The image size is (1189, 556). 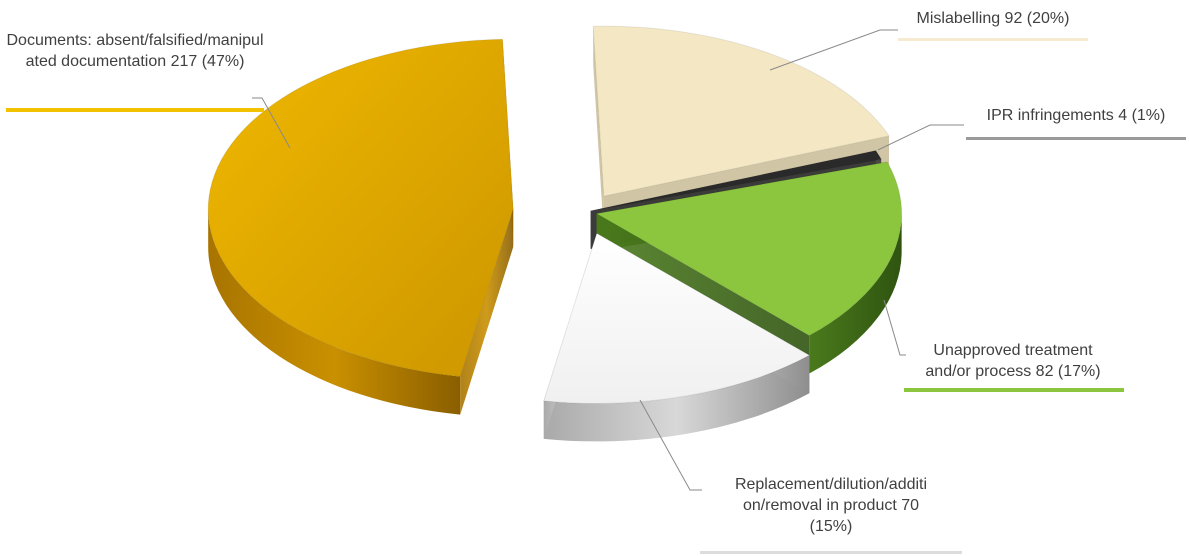 I want to click on pie-slice-mislabelling-top, so click(x=741, y=111).